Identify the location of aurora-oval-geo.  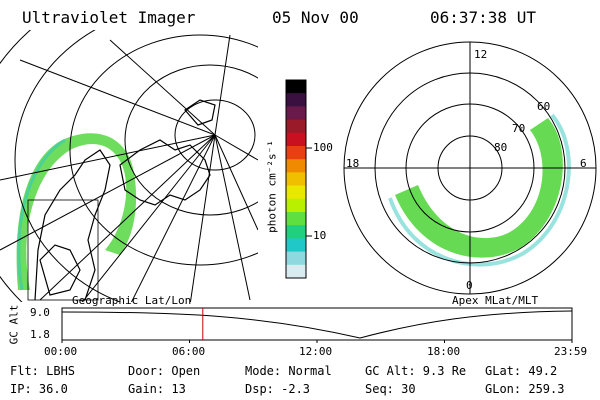
(76, 211).